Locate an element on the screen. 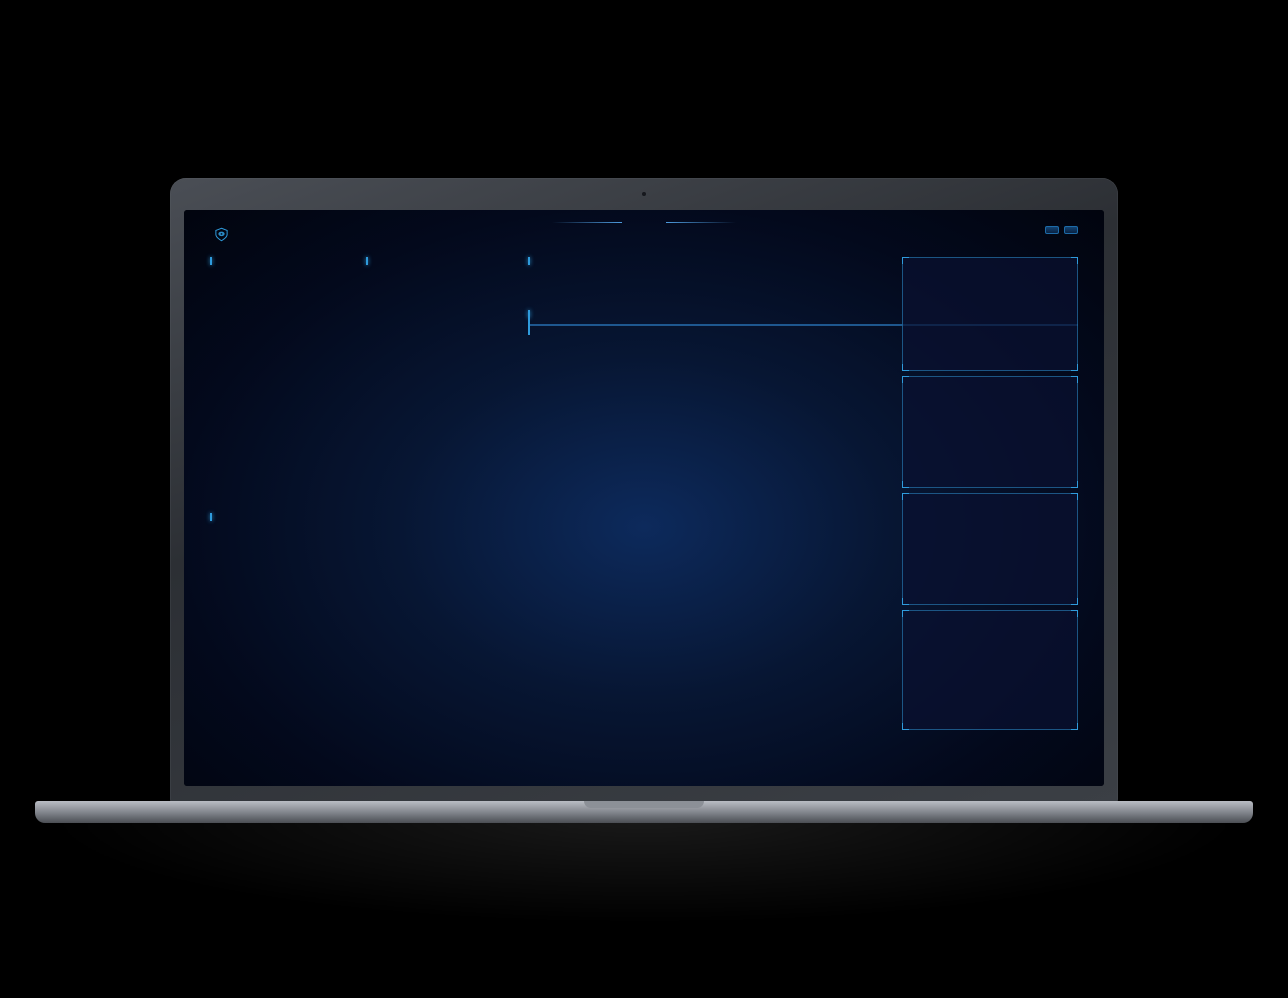  enter-console-button is located at coordinates (1071, 230).